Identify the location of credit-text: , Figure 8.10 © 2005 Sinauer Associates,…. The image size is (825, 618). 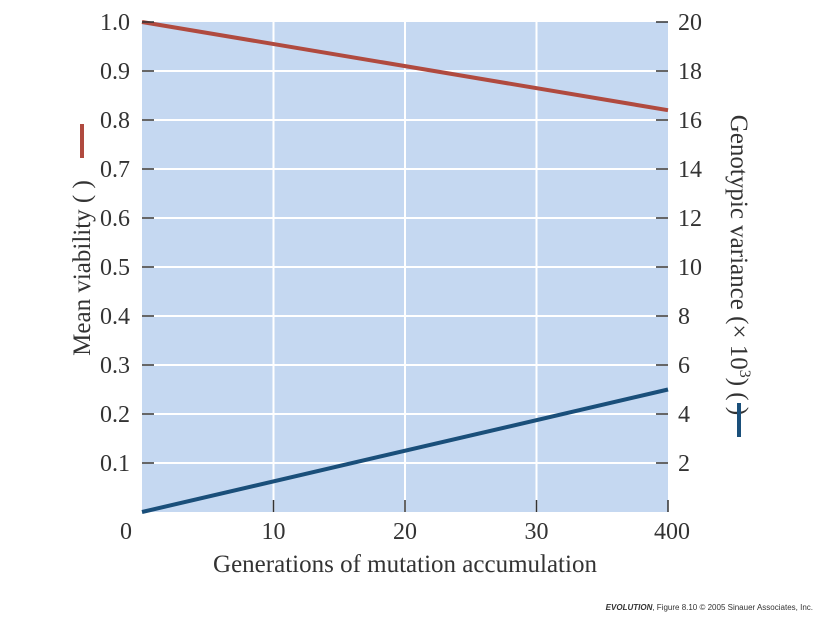
(732, 607).